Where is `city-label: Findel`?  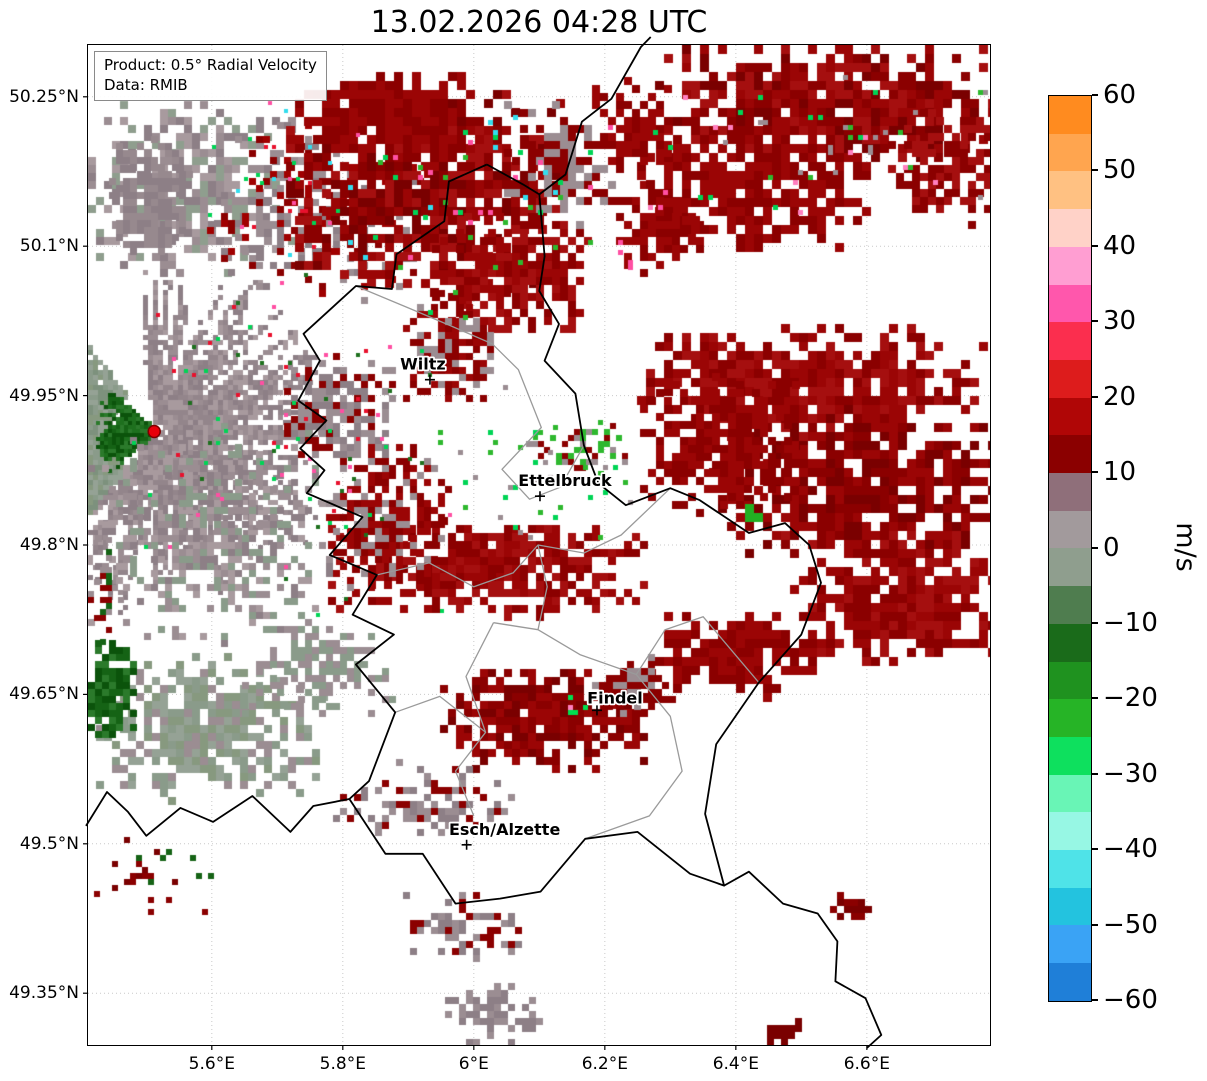
city-label: Findel is located at coordinates (615, 697).